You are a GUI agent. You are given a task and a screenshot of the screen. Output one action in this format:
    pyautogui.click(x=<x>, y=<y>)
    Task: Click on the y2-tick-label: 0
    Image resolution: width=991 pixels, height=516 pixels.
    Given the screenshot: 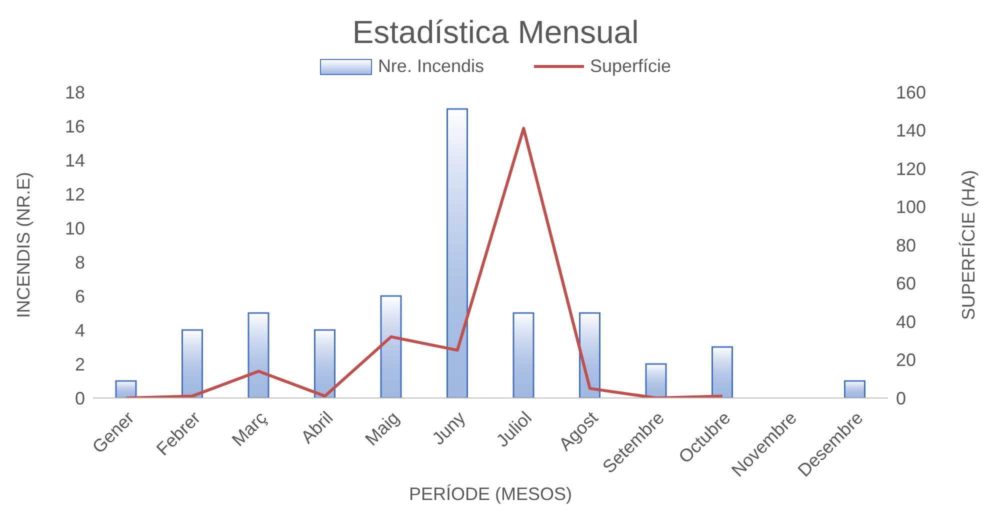 What is the action you would take?
    pyautogui.click(x=901, y=398)
    